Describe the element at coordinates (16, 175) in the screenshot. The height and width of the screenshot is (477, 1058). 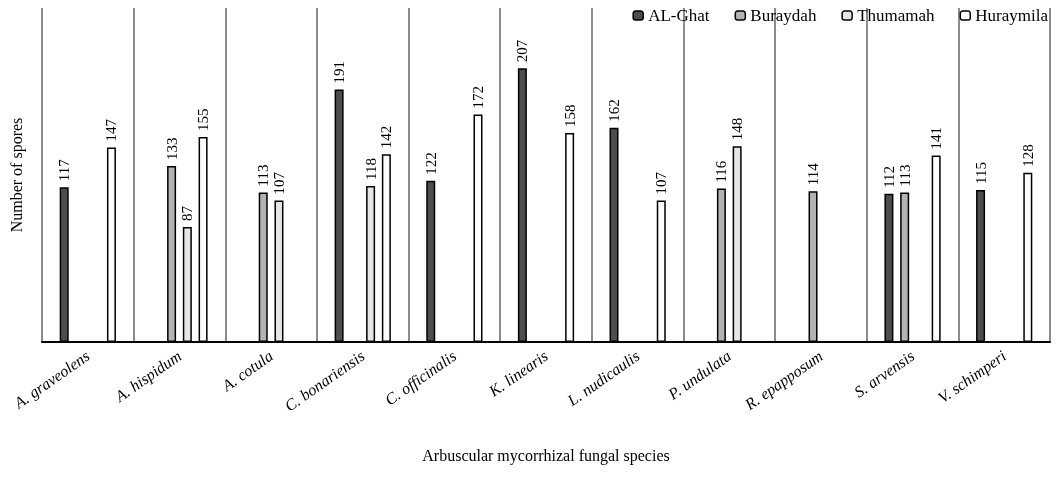
I see `y-axis-title: Number of spores` at that location.